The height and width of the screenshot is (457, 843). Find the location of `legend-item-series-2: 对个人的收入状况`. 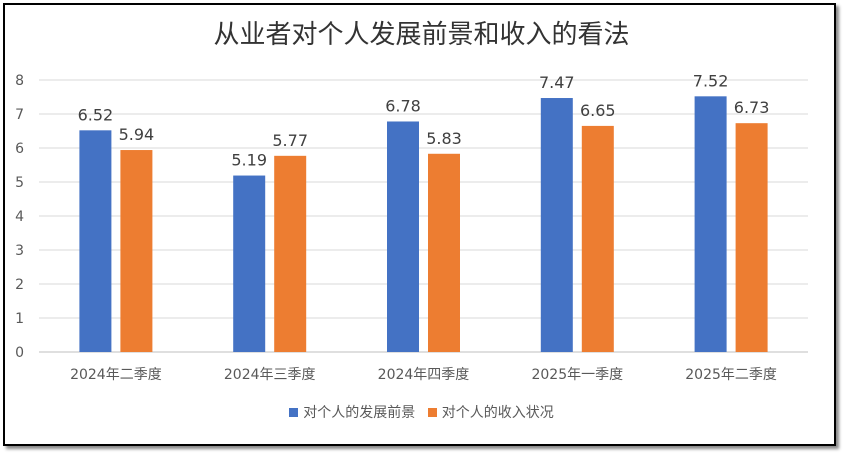

legend-item-series-2: 对个人的收入状况 is located at coordinates (490, 412).